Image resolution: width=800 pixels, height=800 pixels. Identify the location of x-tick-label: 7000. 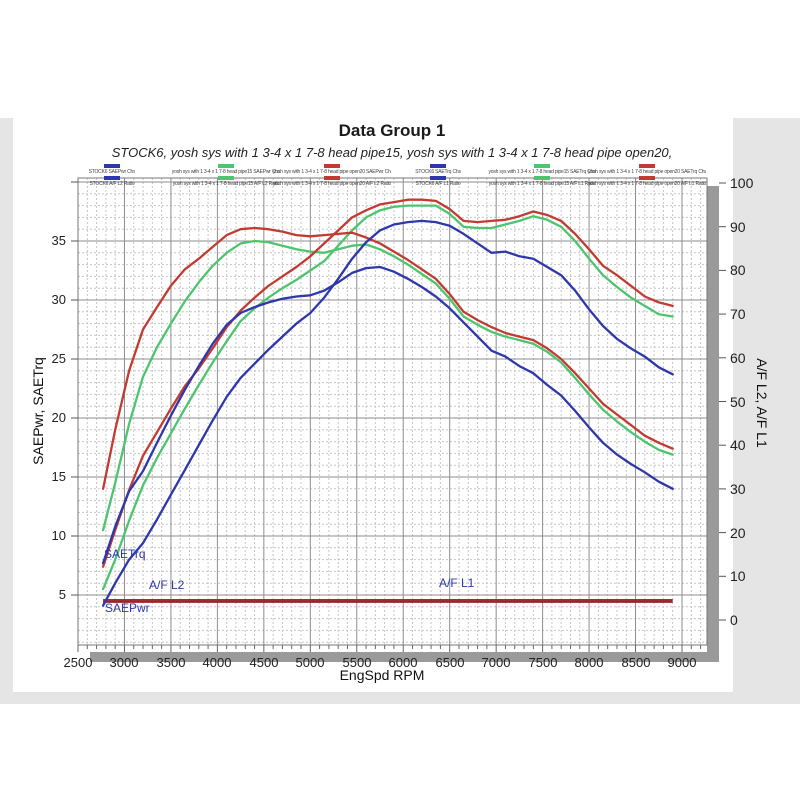
(496, 662).